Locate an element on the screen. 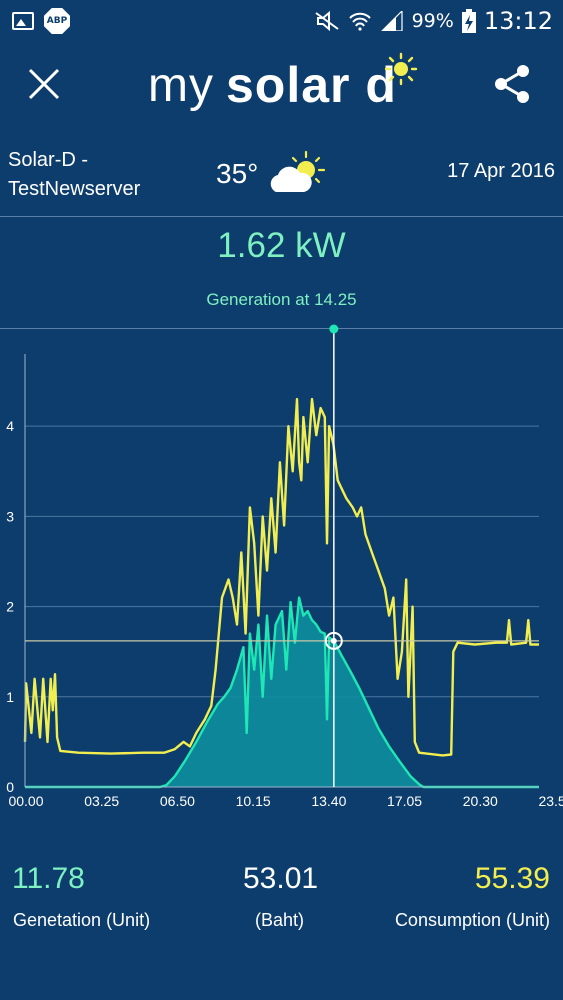 The image size is (563, 1000). cursor-point is located at coordinates (333, 640).